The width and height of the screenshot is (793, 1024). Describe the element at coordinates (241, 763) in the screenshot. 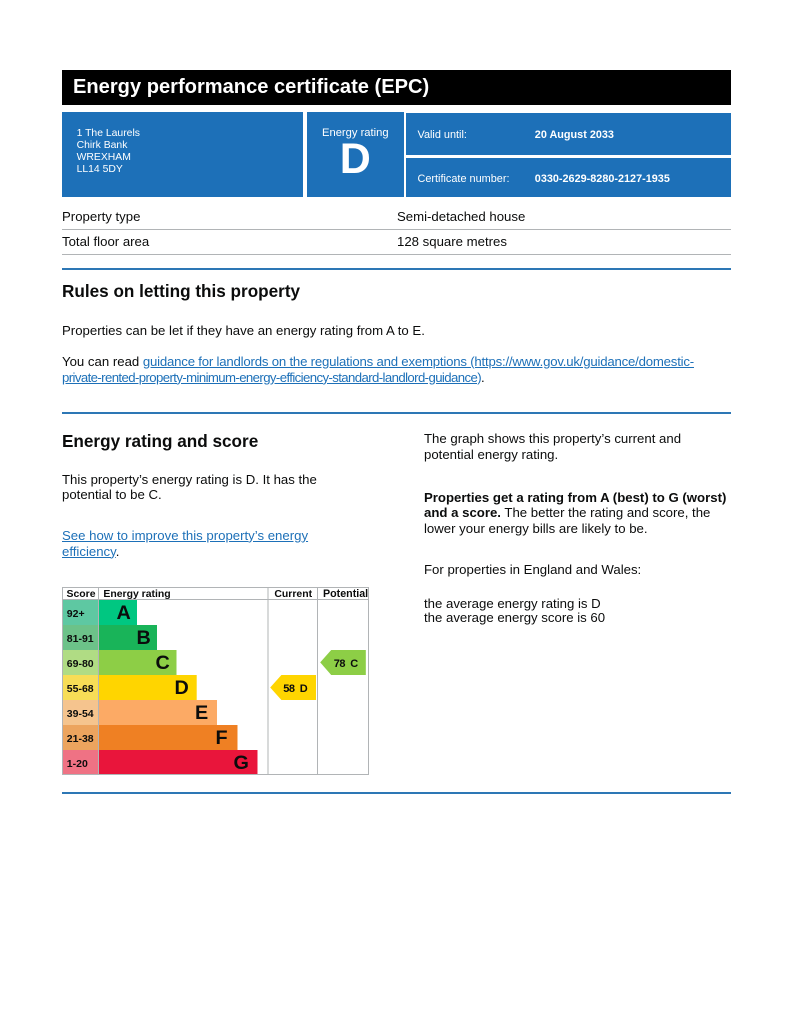

I see `svg-text: G` at that location.